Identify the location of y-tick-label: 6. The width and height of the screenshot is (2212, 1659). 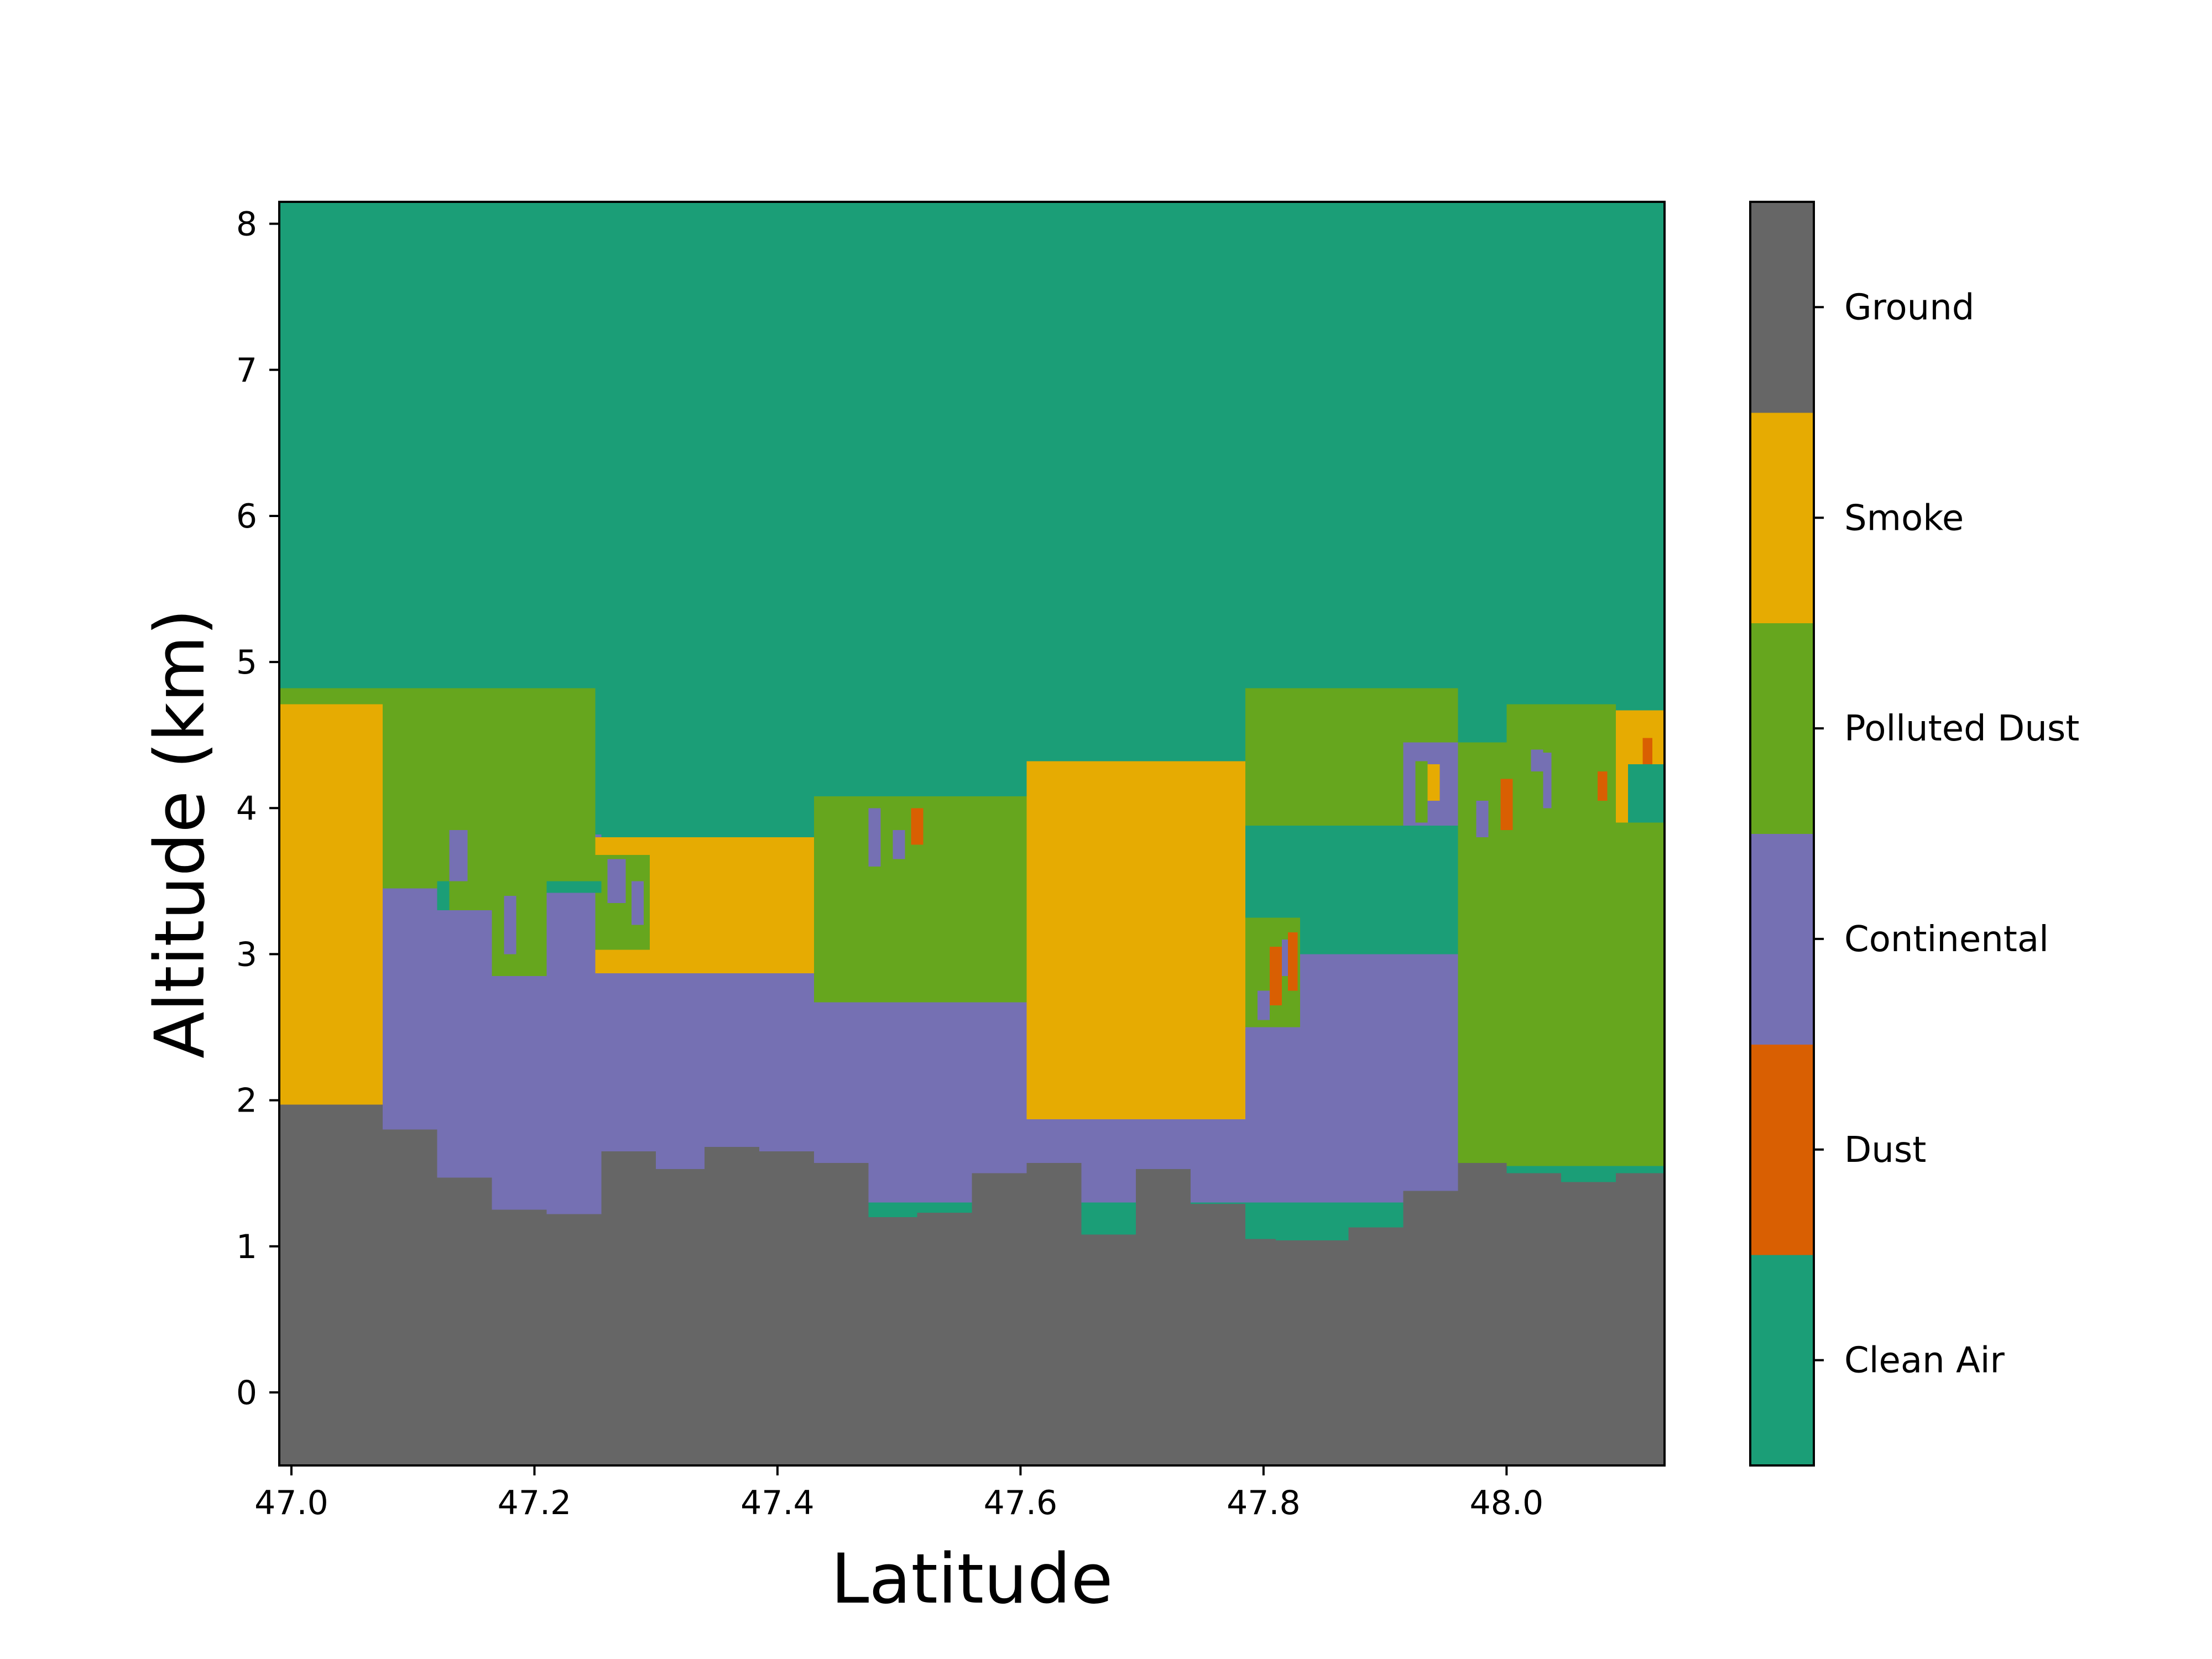
(247, 516).